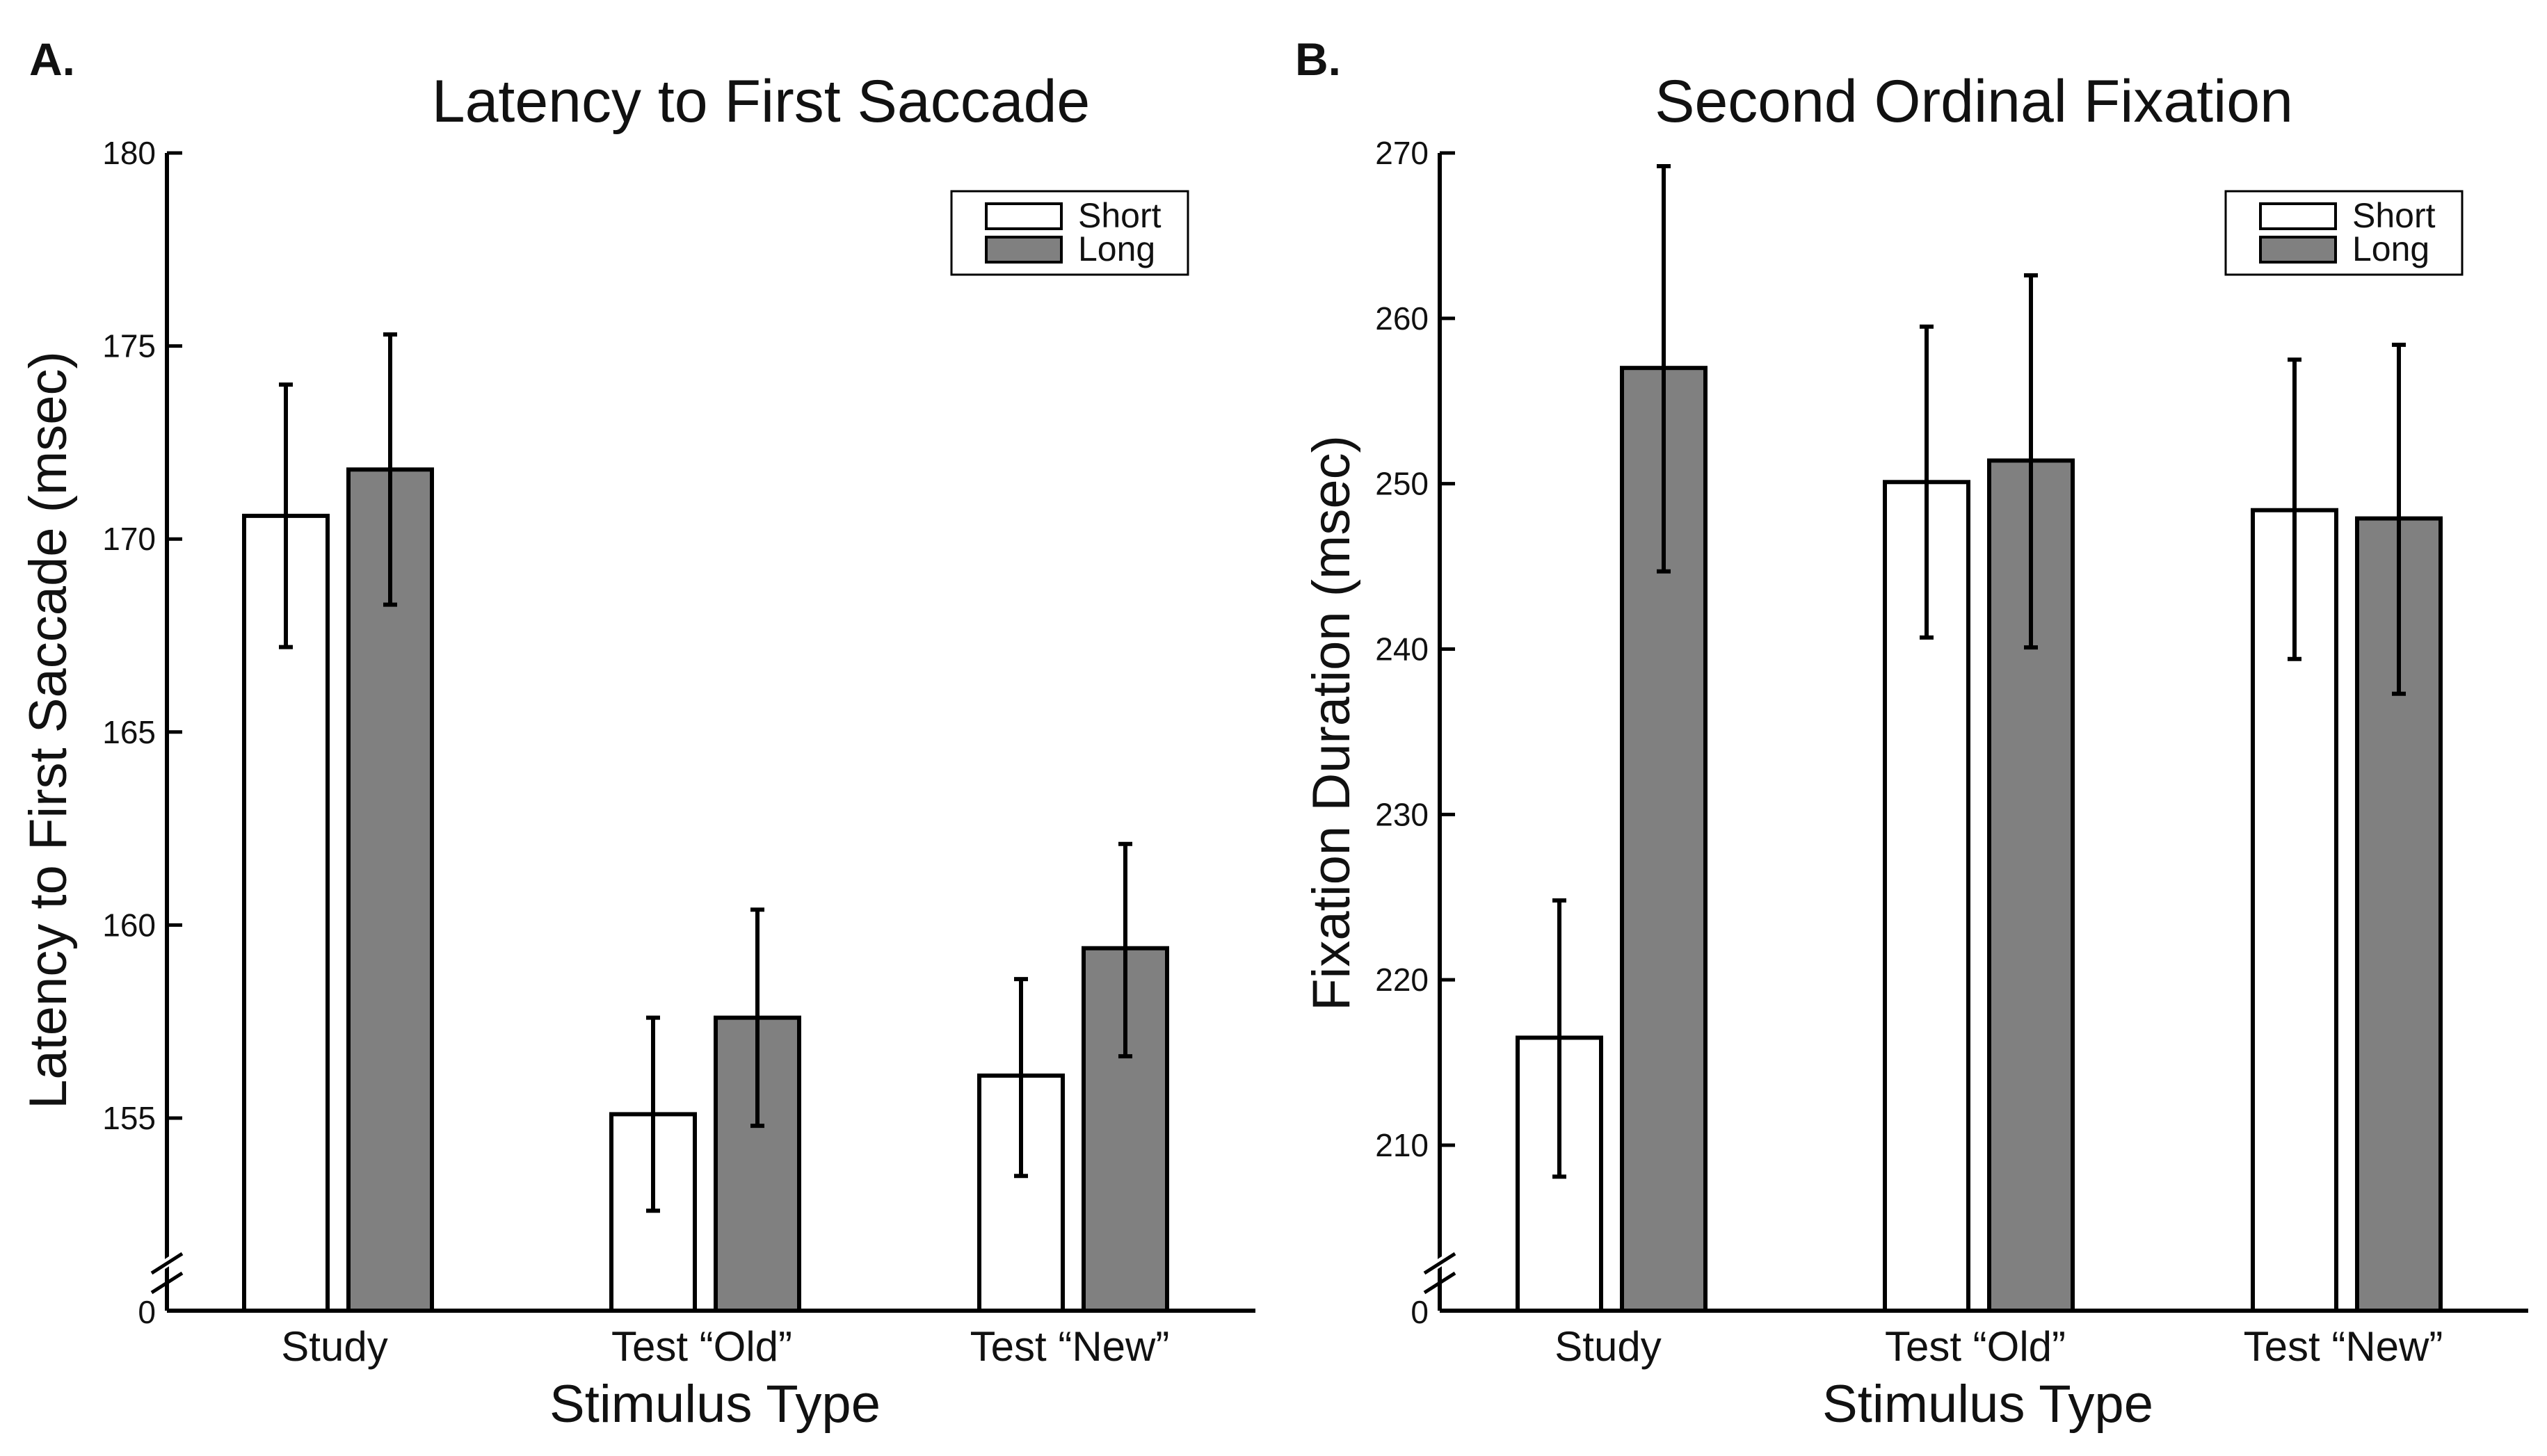  I want to click on y-tick-label: 220, so click(1402, 980).